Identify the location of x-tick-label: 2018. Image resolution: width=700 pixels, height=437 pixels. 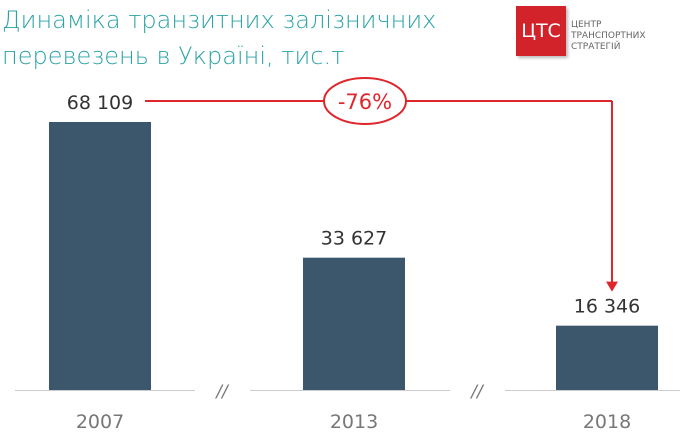
(607, 422).